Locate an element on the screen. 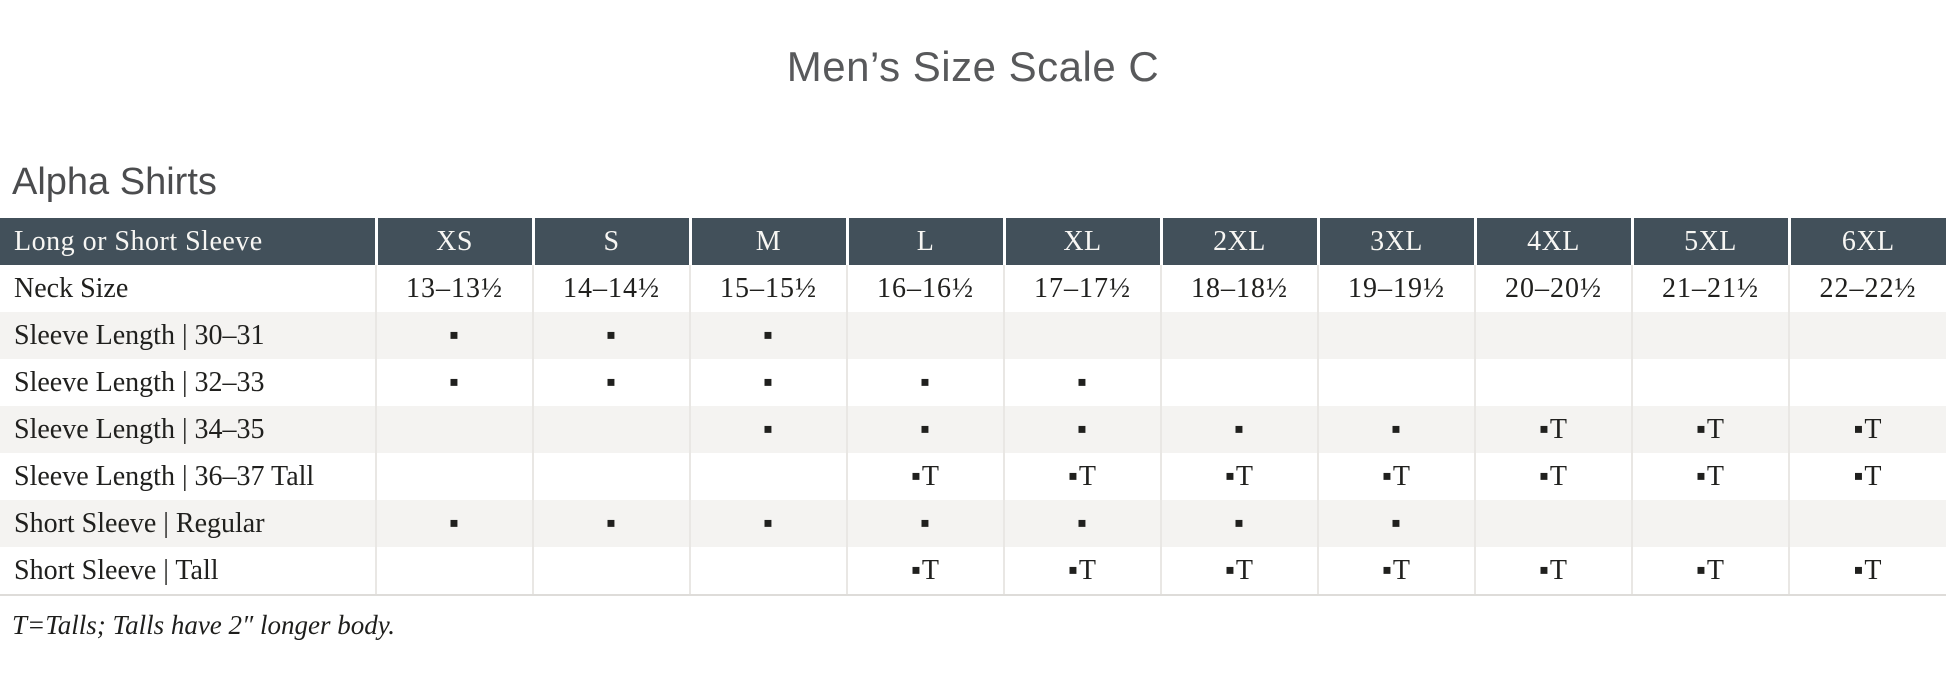 Image resolution: width=1946 pixels, height=681 pixels. row-label: Neck Size is located at coordinates (188, 288).